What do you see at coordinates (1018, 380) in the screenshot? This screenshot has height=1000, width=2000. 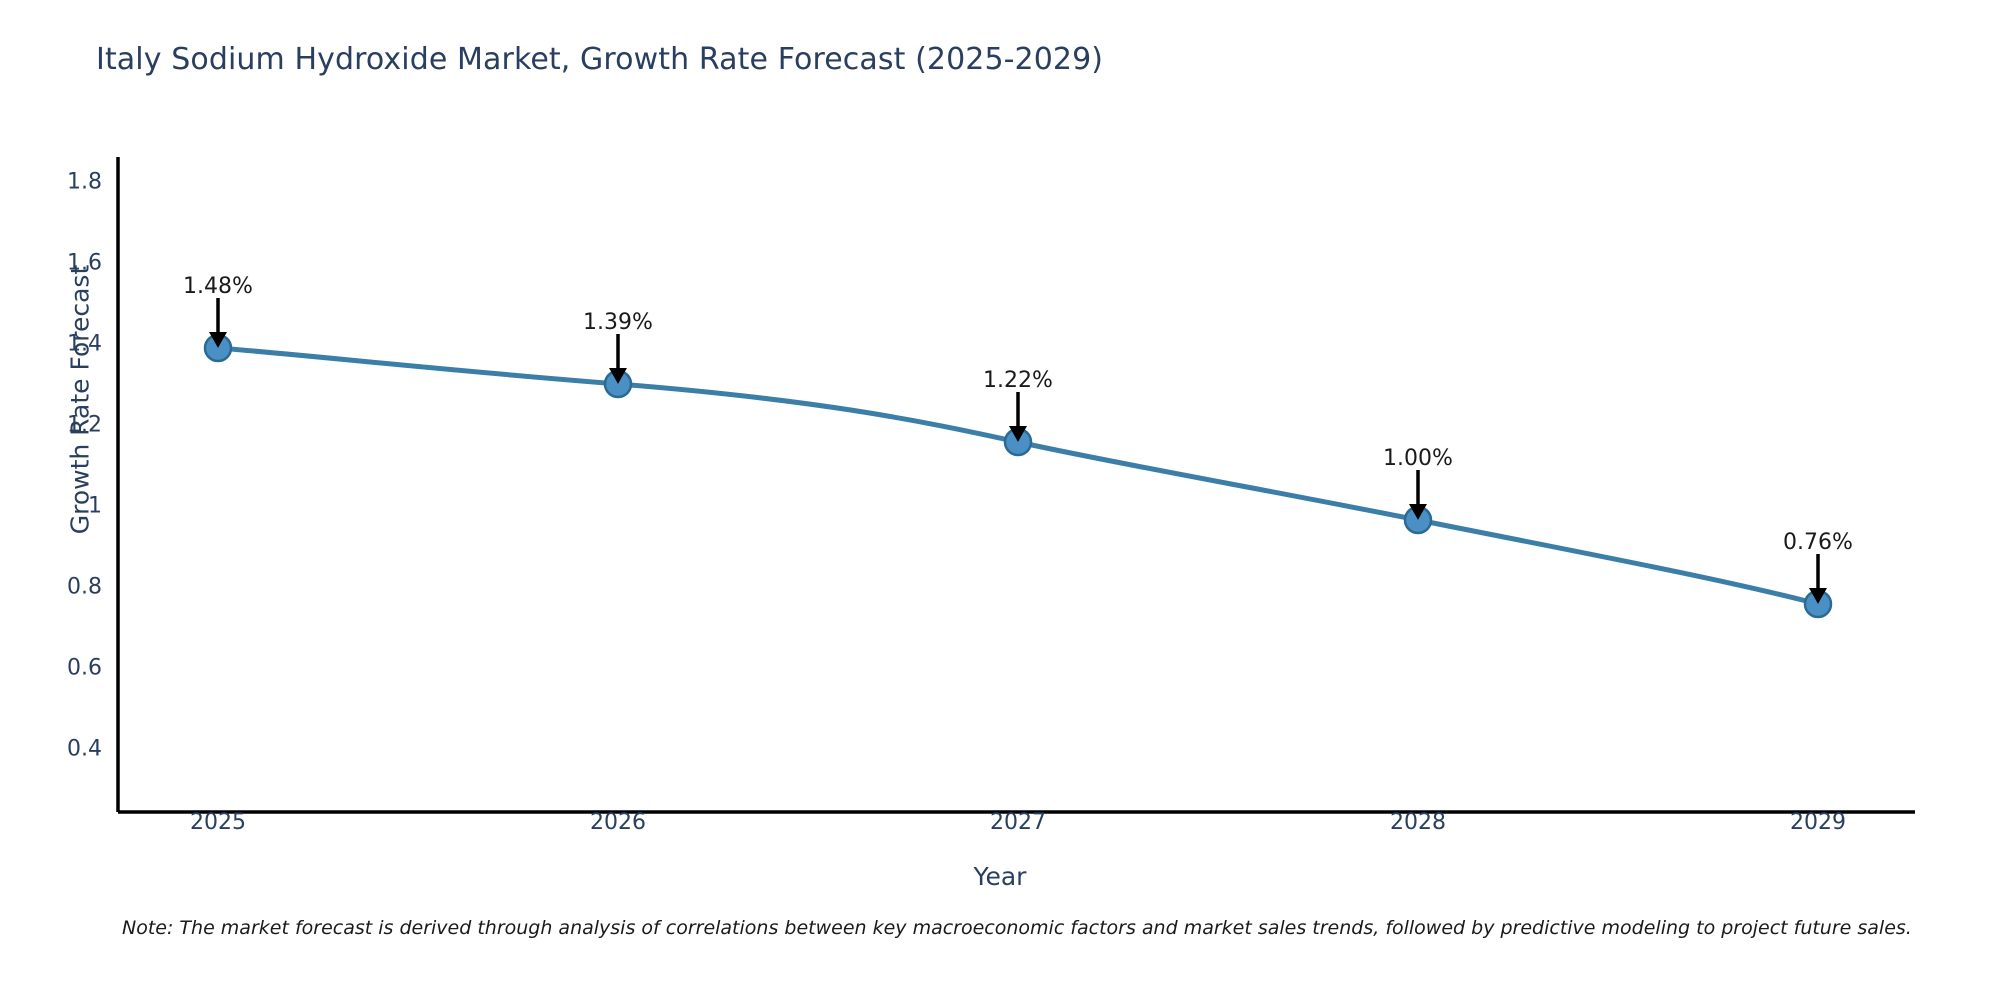 I see `data-point-label: 1.22%` at bounding box center [1018, 380].